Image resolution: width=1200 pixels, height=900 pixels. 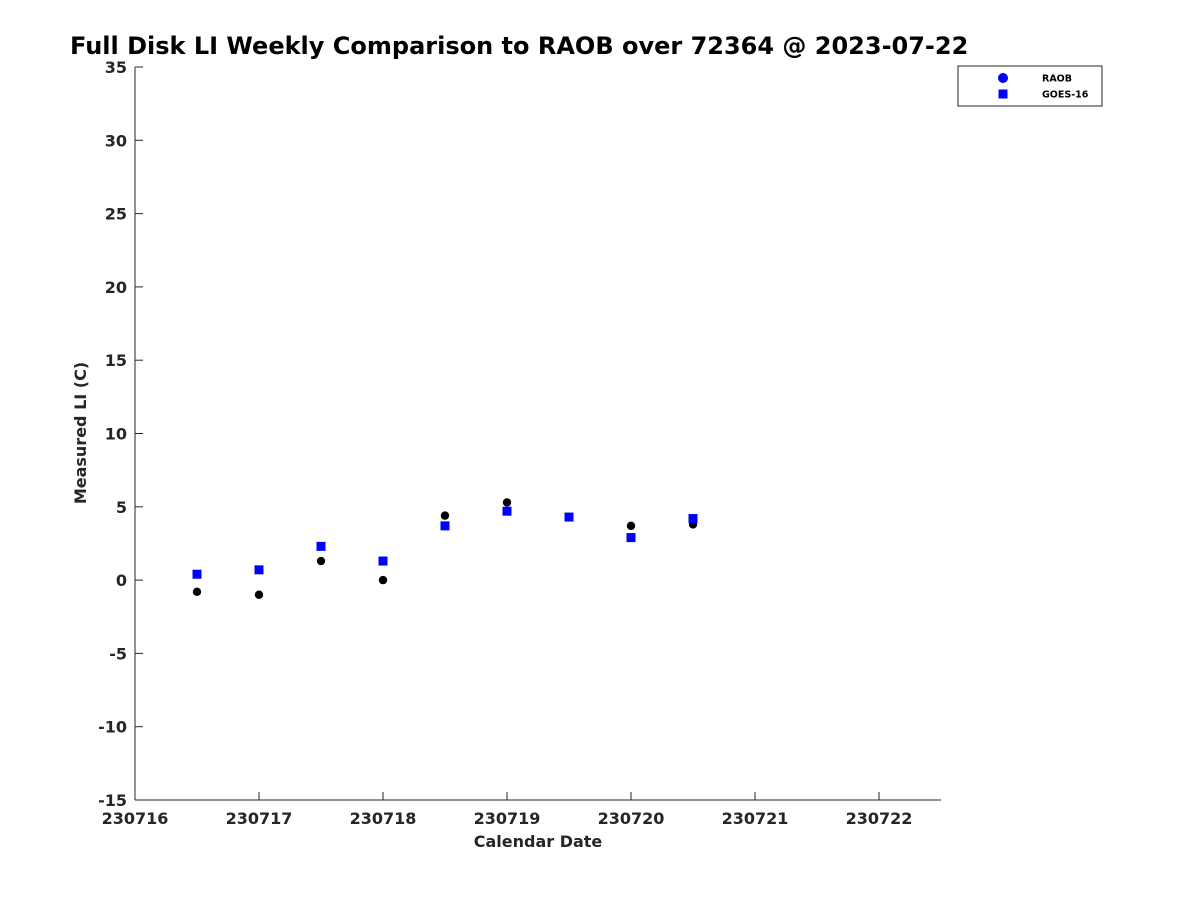 What do you see at coordinates (116, 360) in the screenshot?
I see `y-tick-label: 15` at bounding box center [116, 360].